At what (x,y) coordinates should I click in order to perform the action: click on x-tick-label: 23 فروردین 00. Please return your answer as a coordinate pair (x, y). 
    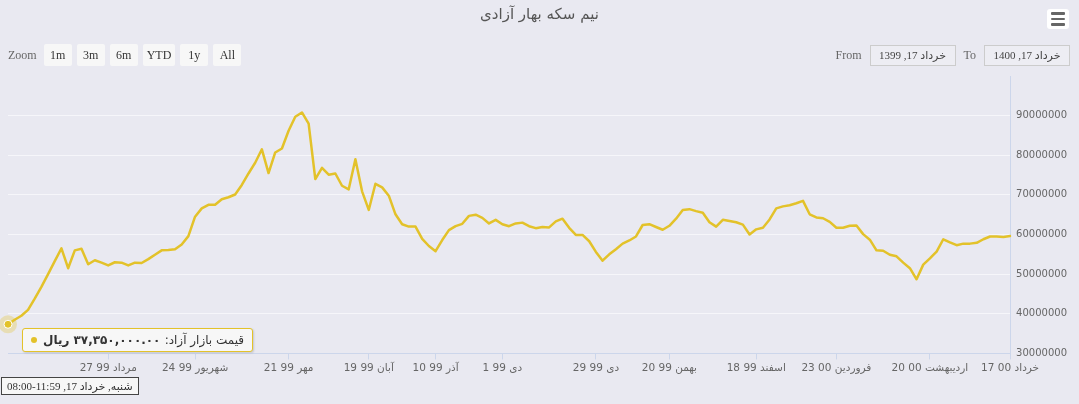
    Looking at the image, I should click on (836, 368).